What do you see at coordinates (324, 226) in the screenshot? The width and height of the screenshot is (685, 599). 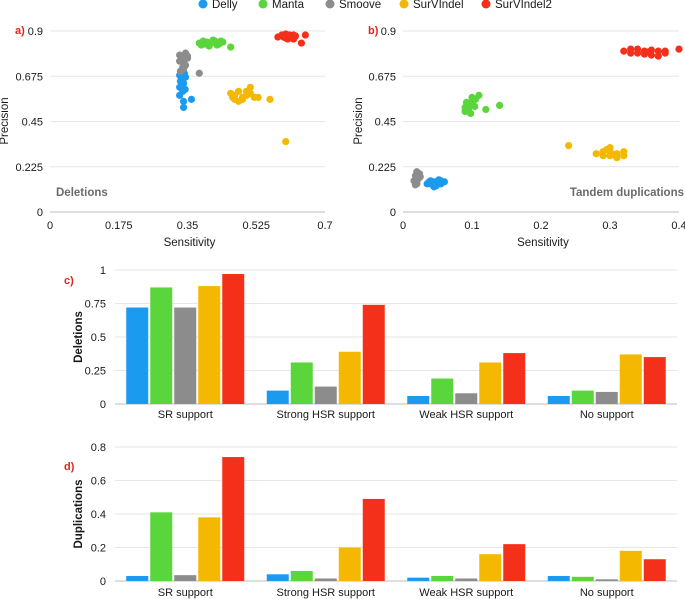 I see `x-tick-label: 0.7` at bounding box center [324, 226].